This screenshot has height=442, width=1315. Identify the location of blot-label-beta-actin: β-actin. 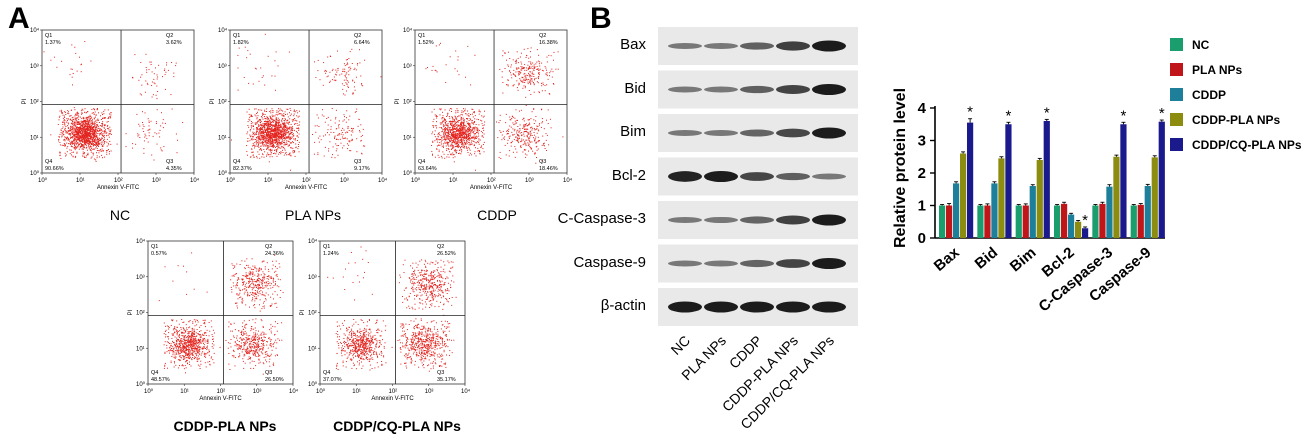
(623, 305).